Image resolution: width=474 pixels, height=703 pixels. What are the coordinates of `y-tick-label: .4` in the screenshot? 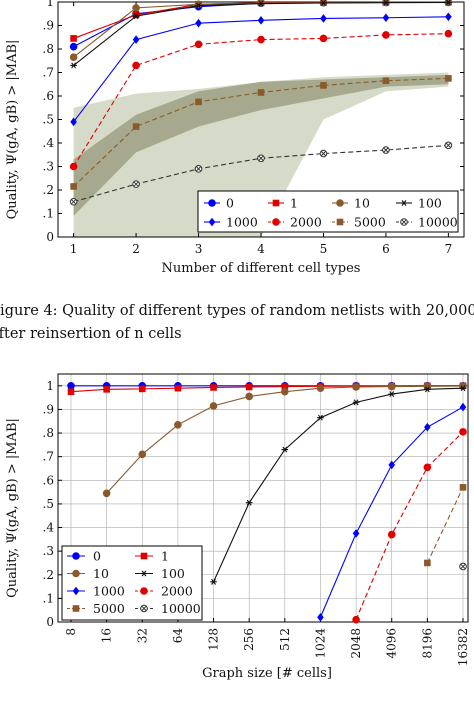 It's located at (49, 143).